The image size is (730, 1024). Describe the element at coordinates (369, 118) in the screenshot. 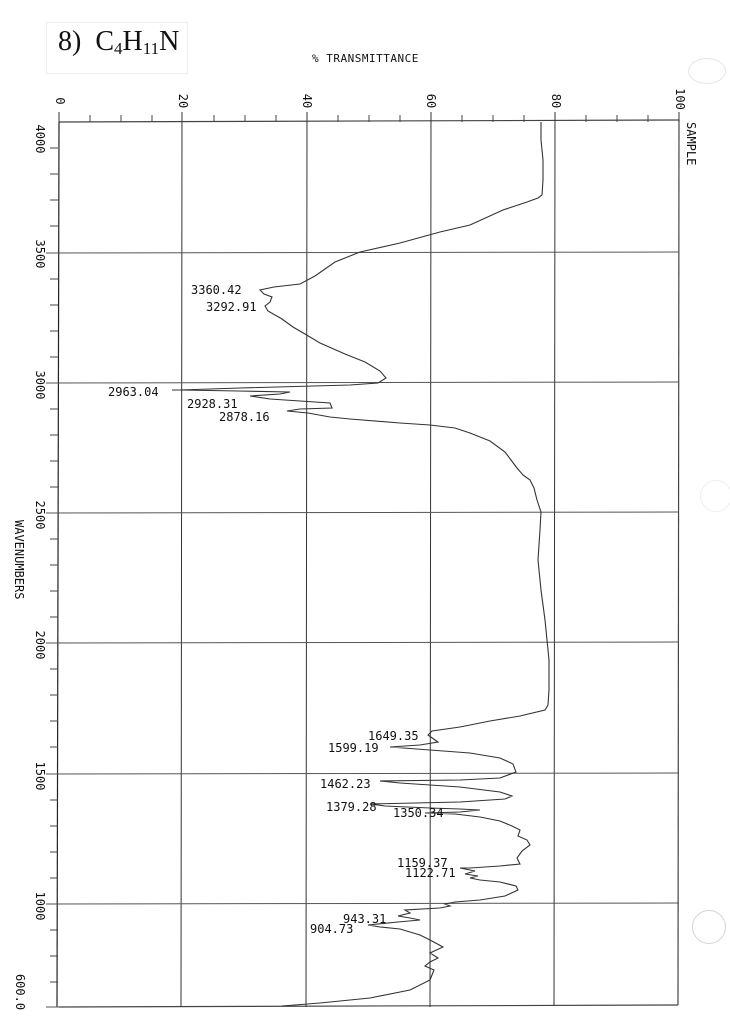

I see `x-minor-ticks` at that location.